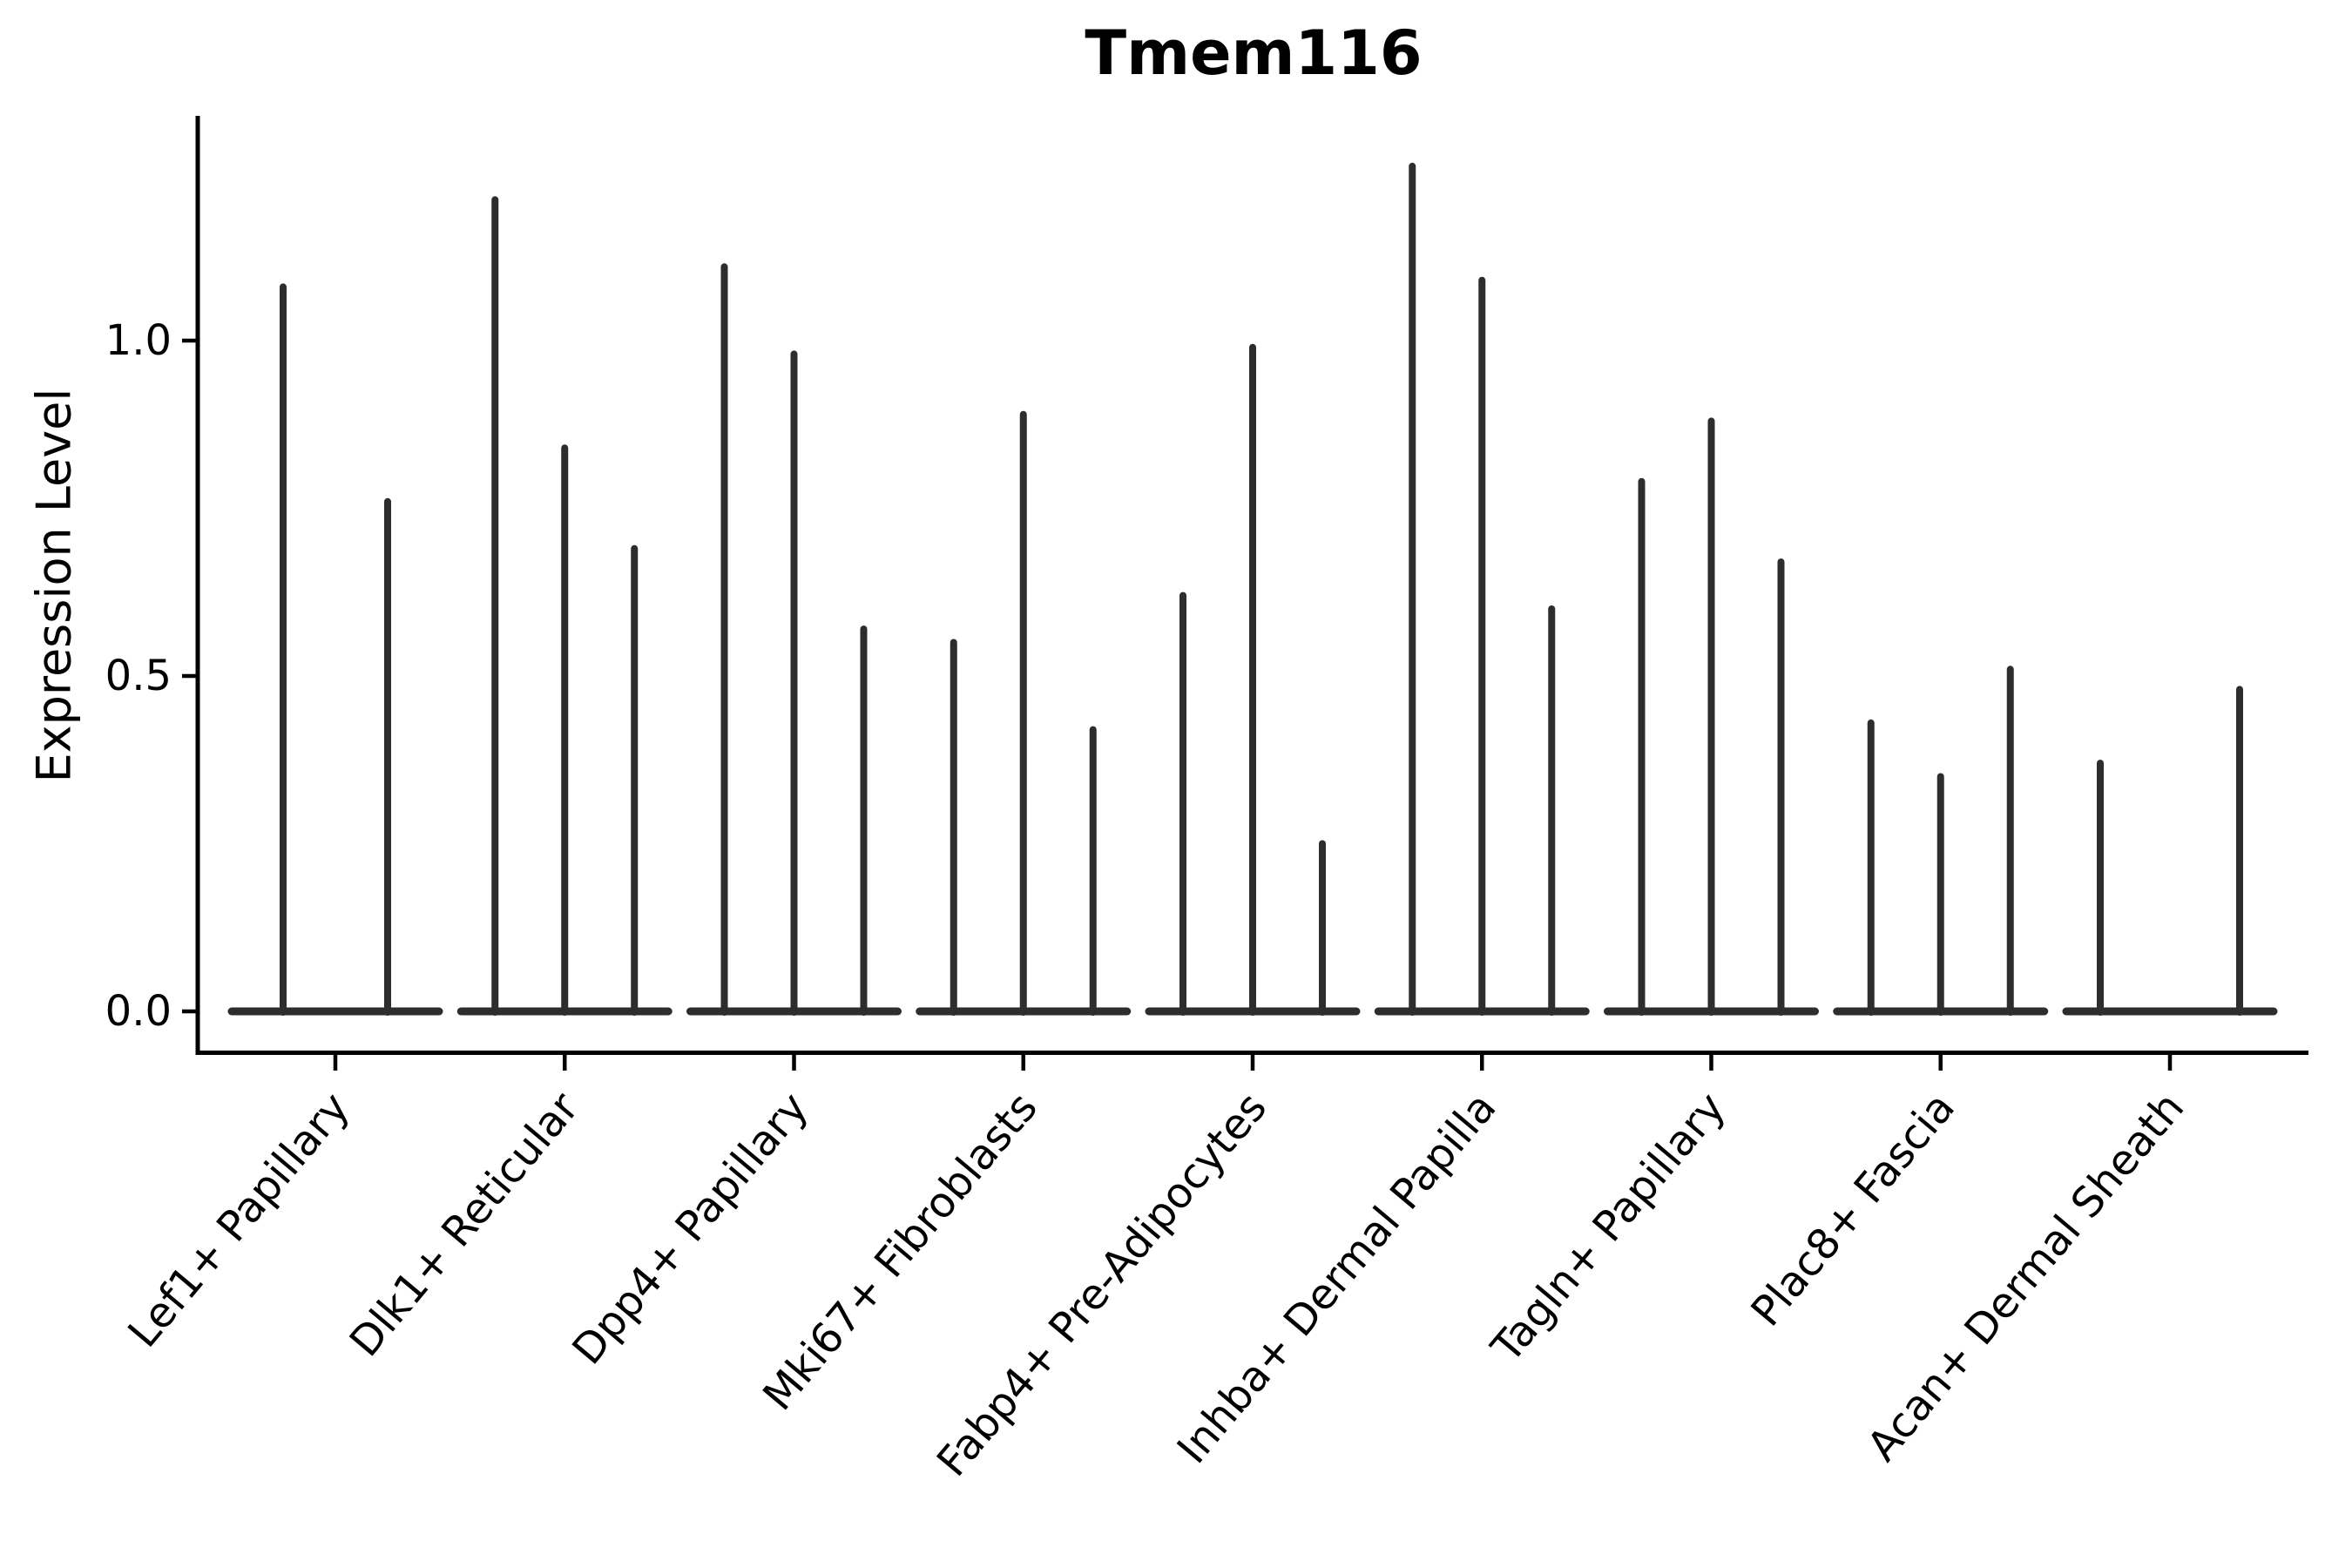 The height and width of the screenshot is (1568, 2352). What do you see at coordinates (1852, 1209) in the screenshot?
I see `x-tick-label: Plac8+ Fascia` at bounding box center [1852, 1209].